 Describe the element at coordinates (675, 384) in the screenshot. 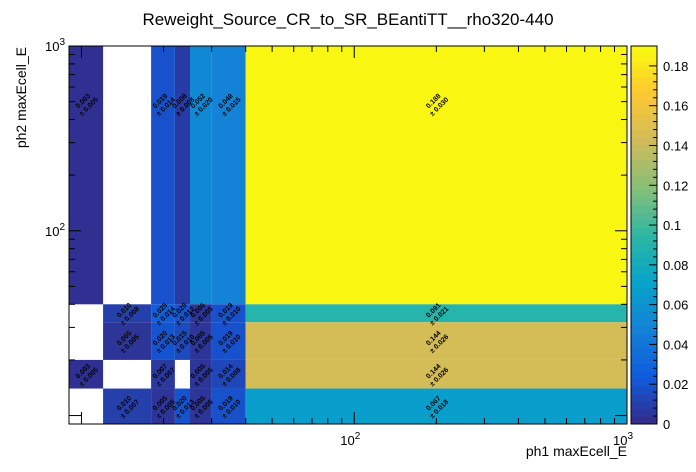

I see `colorbar-tick-label: 0.02` at that location.